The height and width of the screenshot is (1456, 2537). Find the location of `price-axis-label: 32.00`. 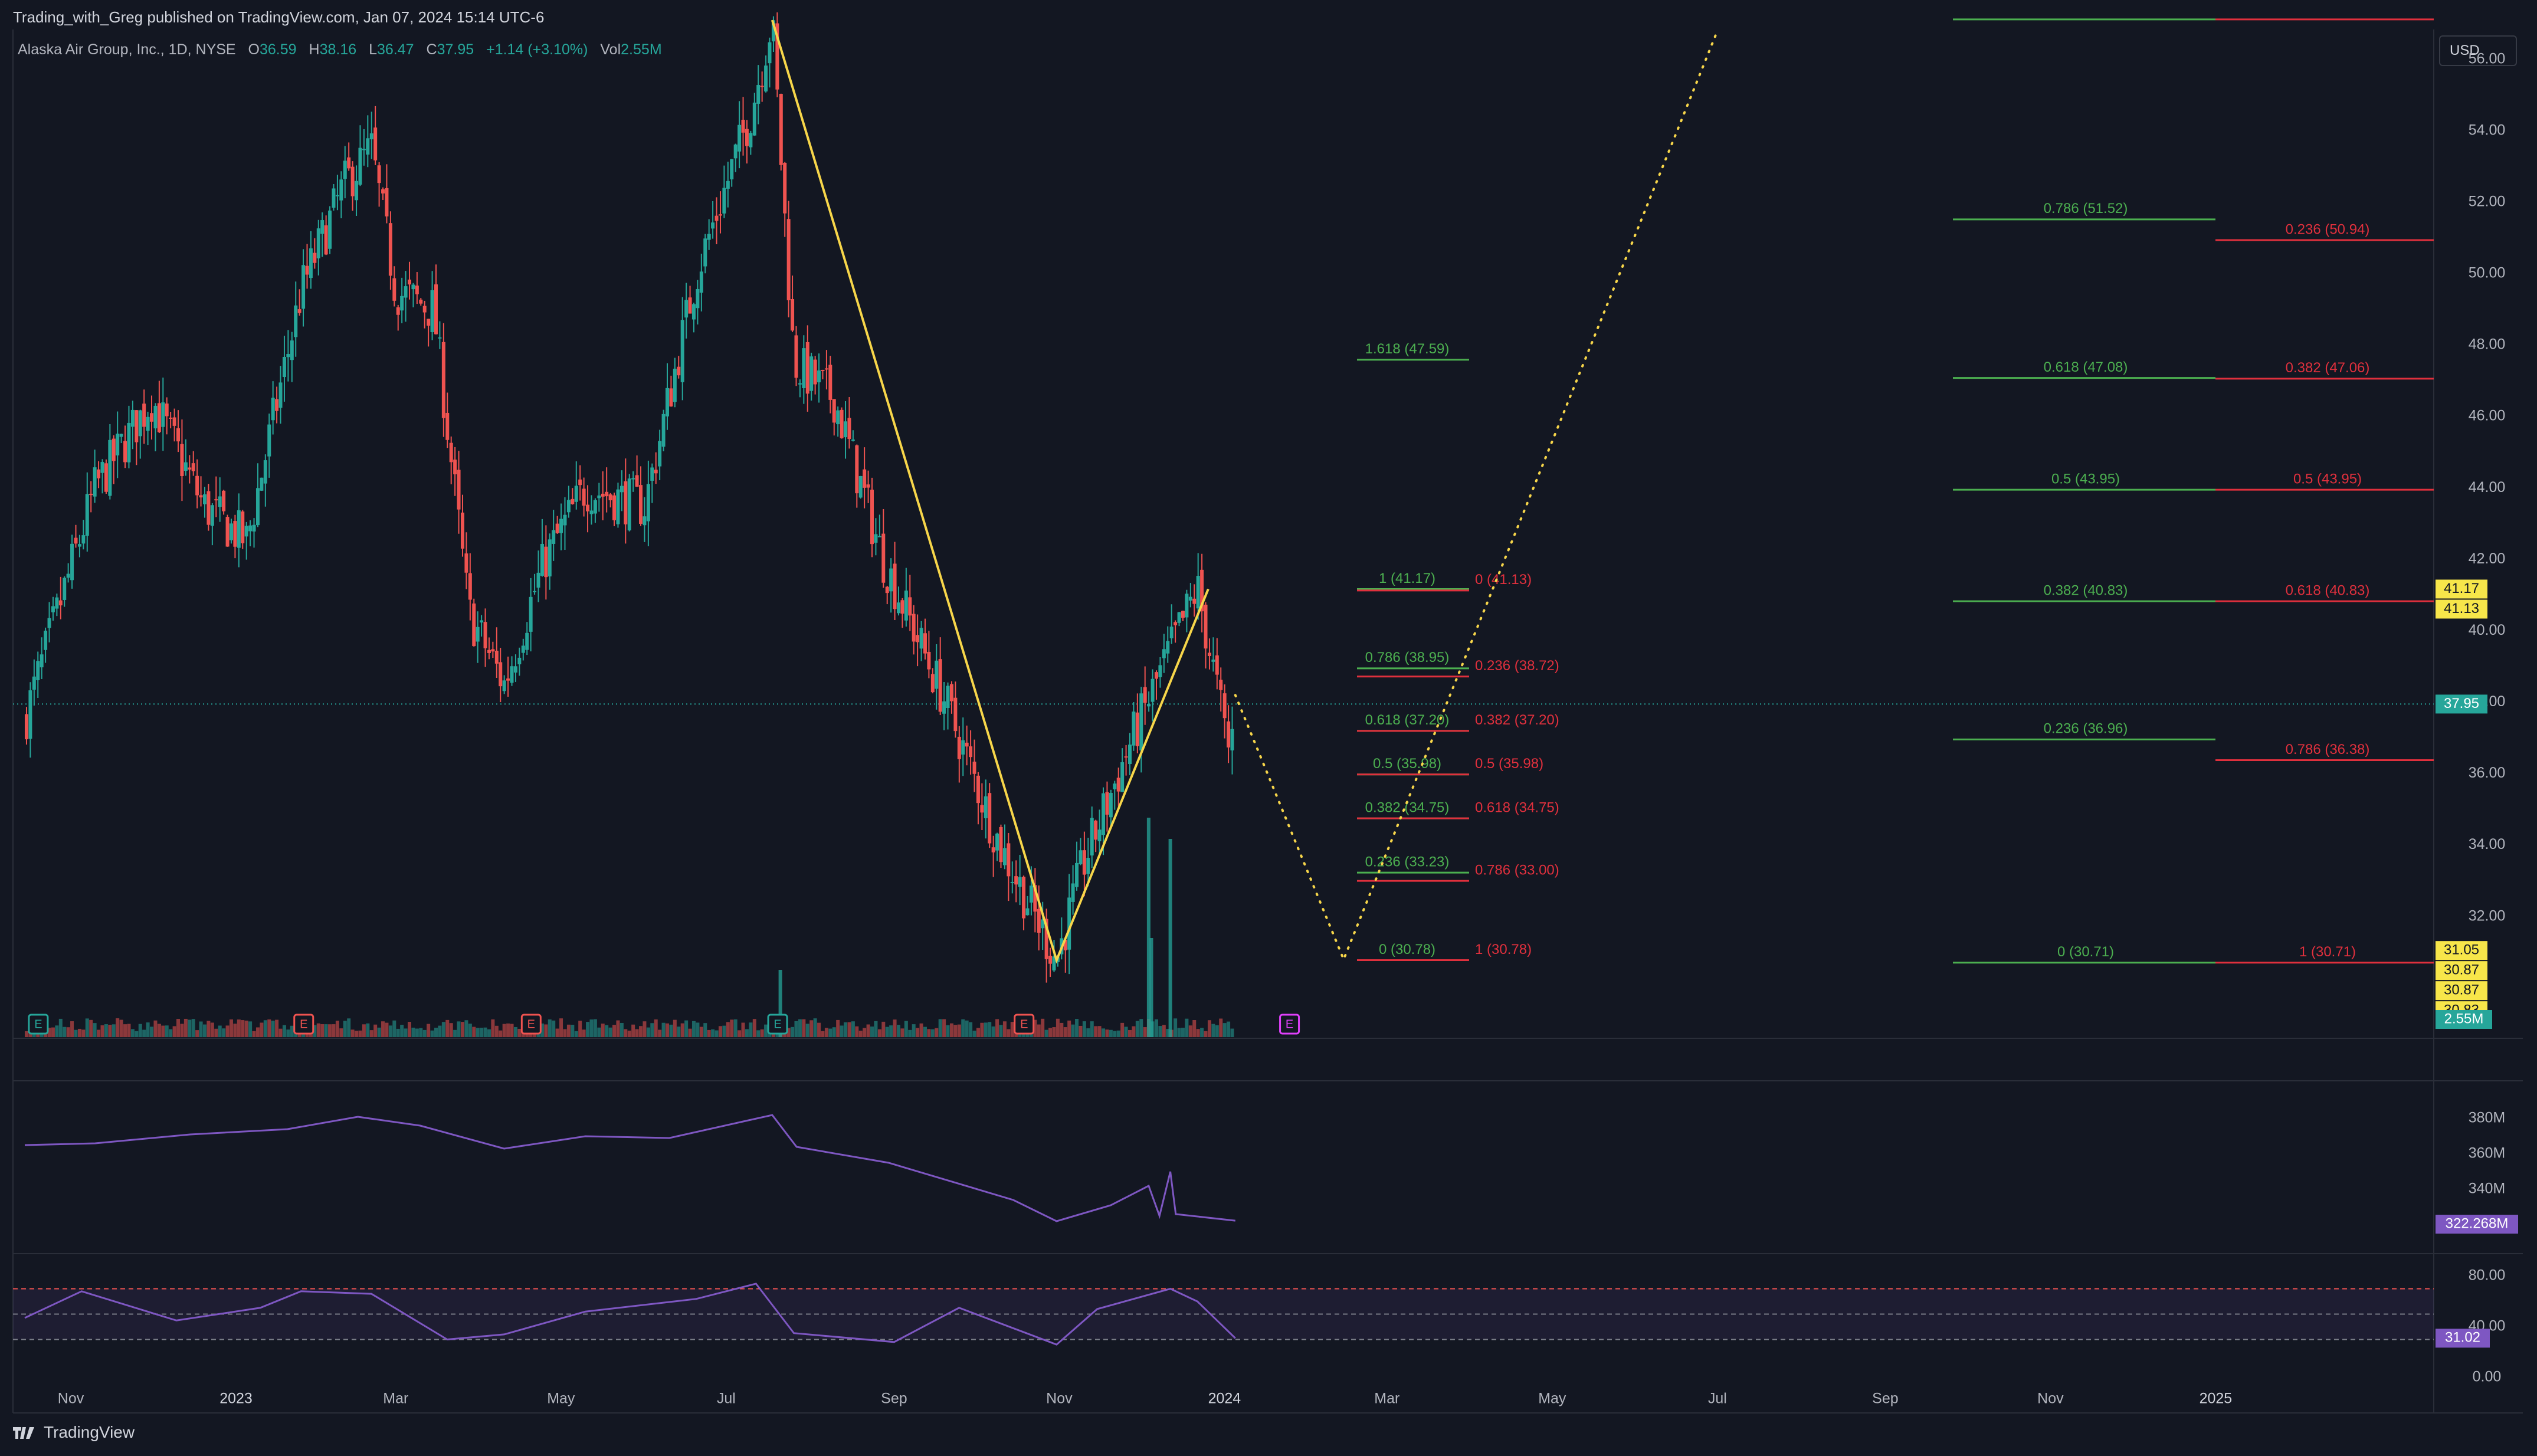

price-axis-label: 32.00 is located at coordinates (2487, 916).